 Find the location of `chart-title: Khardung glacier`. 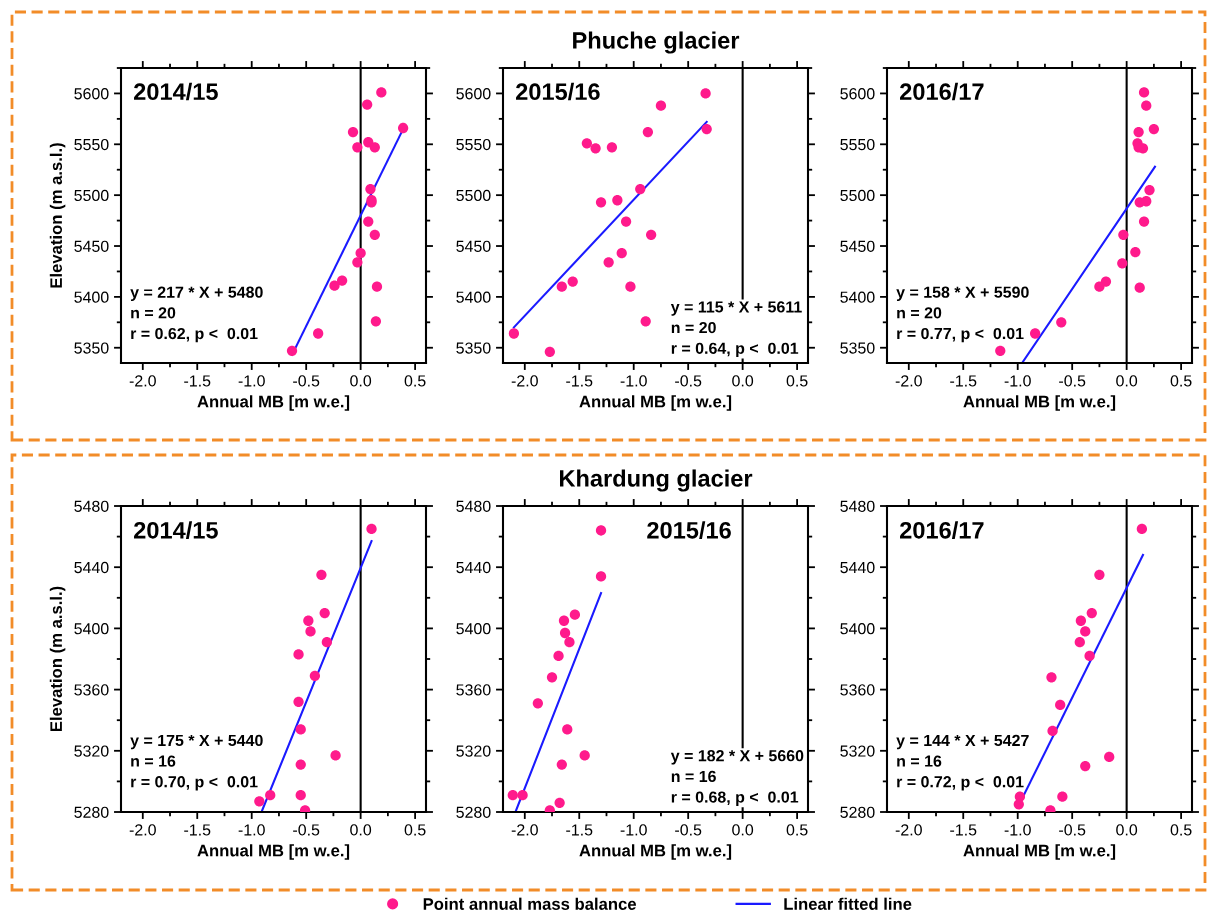

chart-title: Khardung glacier is located at coordinates (656, 480).